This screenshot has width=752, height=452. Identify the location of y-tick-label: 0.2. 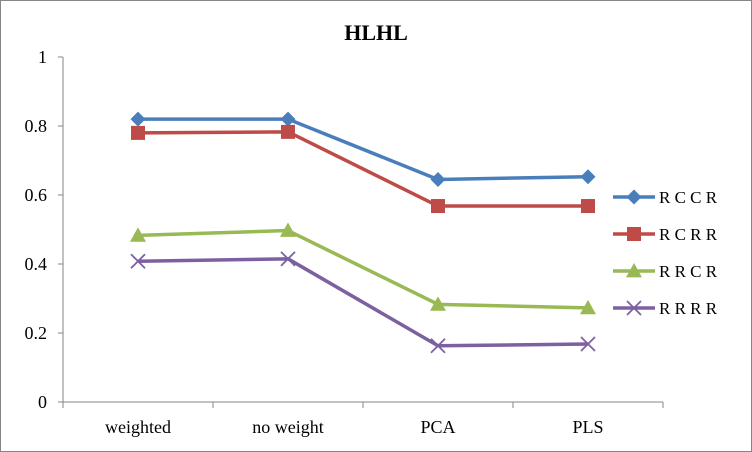
(36, 333).